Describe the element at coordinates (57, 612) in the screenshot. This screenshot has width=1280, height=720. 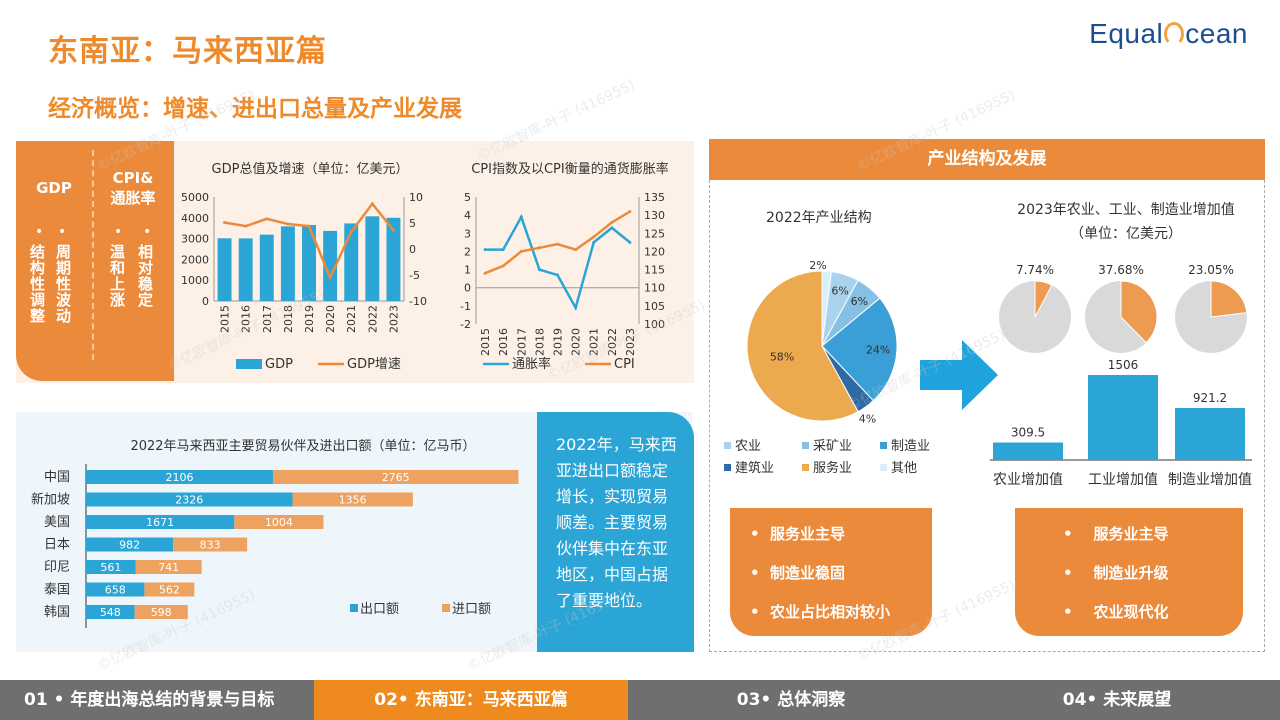
I see `category-label: 韩国` at that location.